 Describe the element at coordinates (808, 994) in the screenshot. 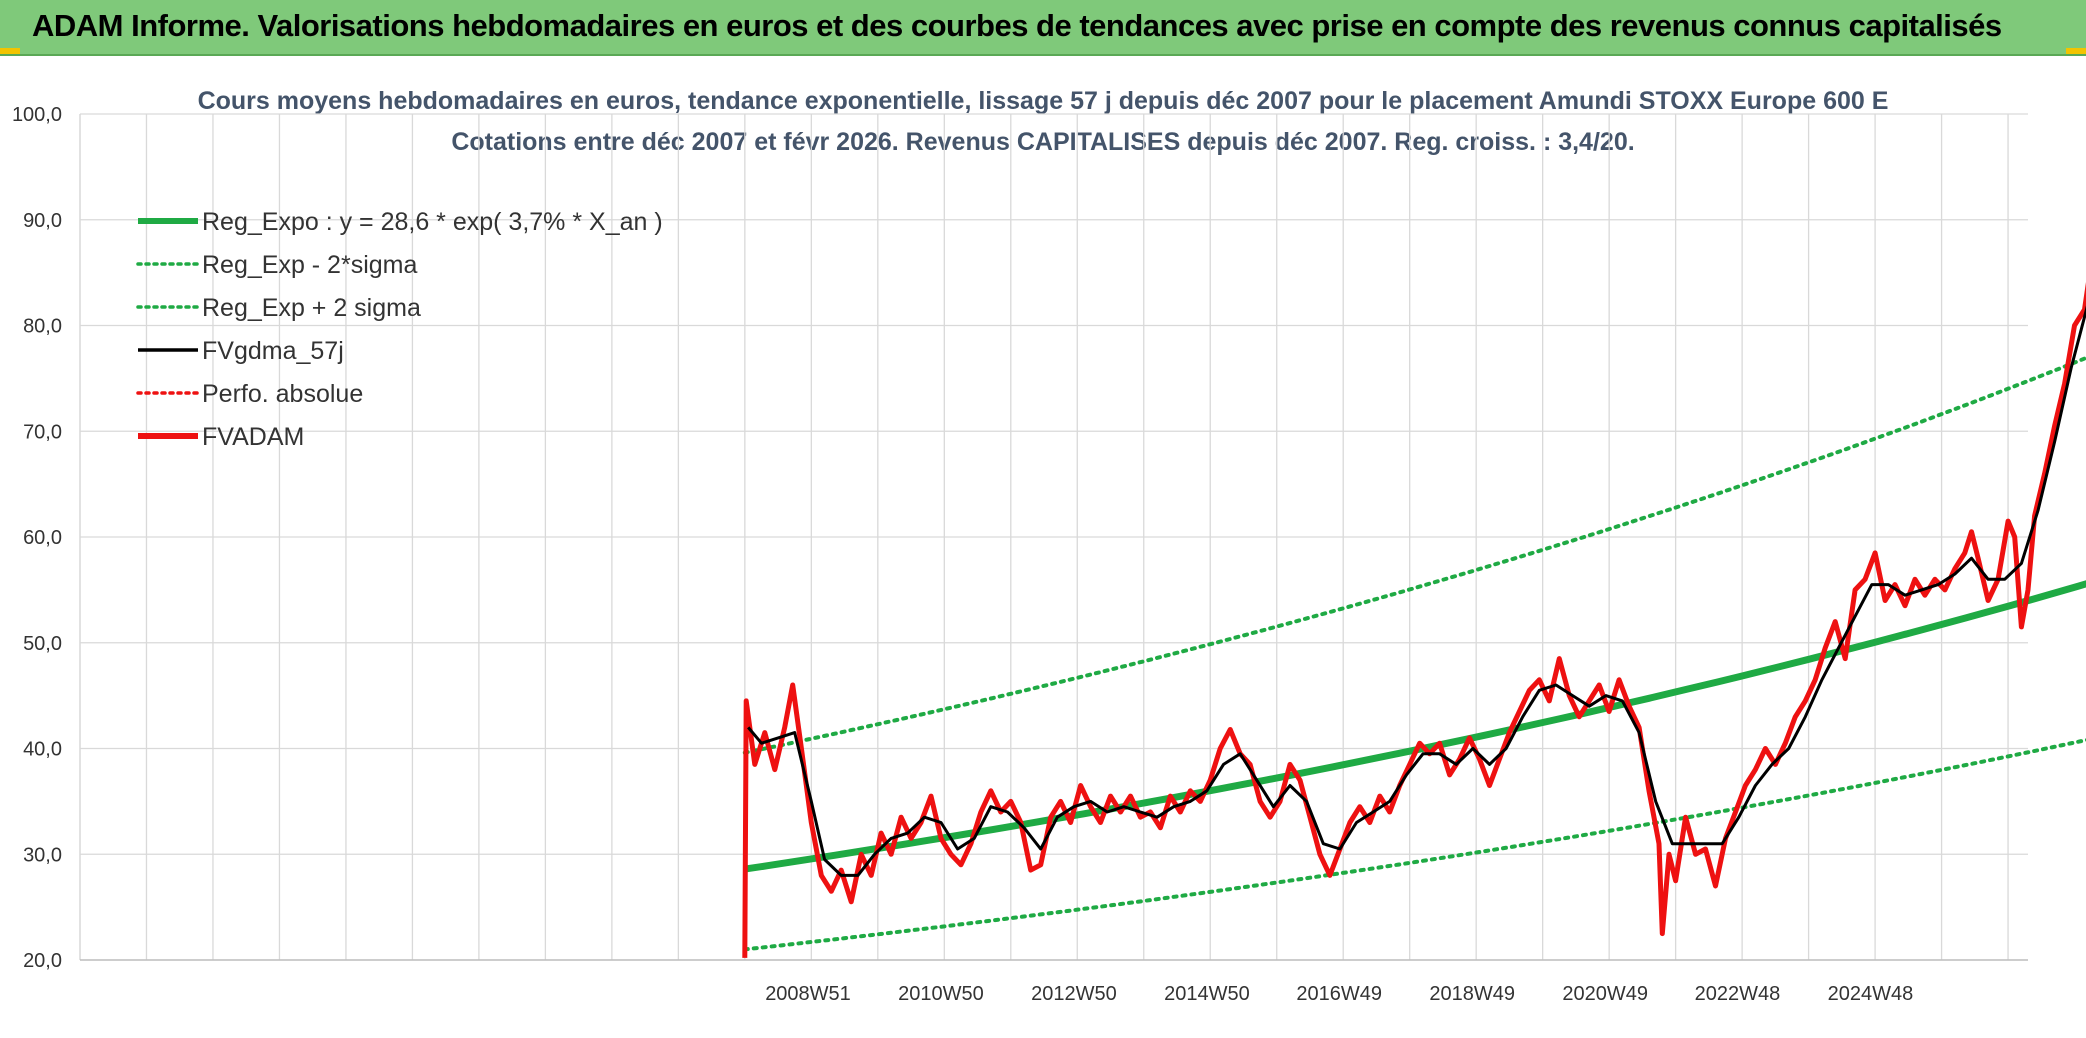

I see `x-tick-label: 2008W51` at that location.